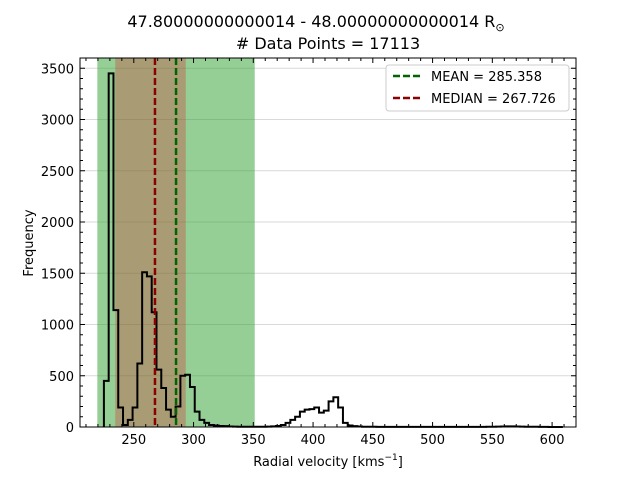 The width and height of the screenshot is (640, 480). Describe the element at coordinates (486, 77) in the screenshot. I see `legend-mean-label: MEAN = 285.358` at that location.